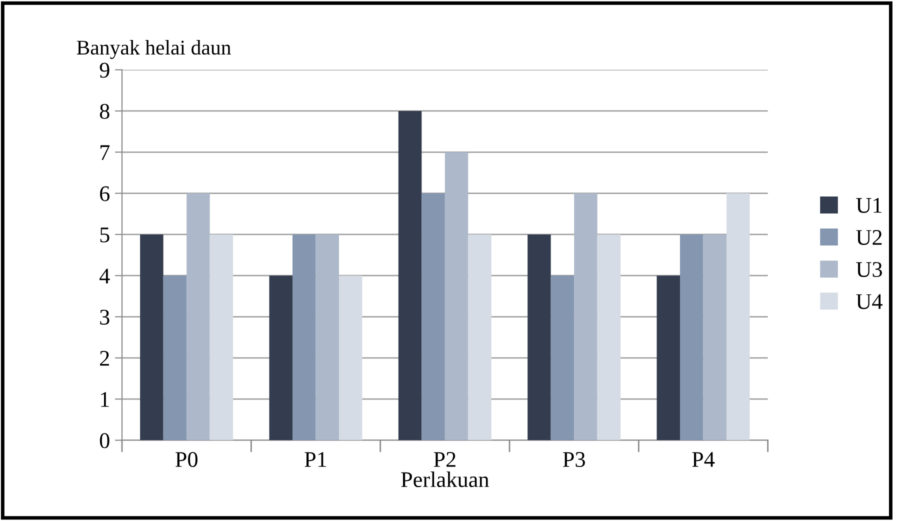 The image size is (897, 521). I want to click on legend-label: U2, so click(869, 237).